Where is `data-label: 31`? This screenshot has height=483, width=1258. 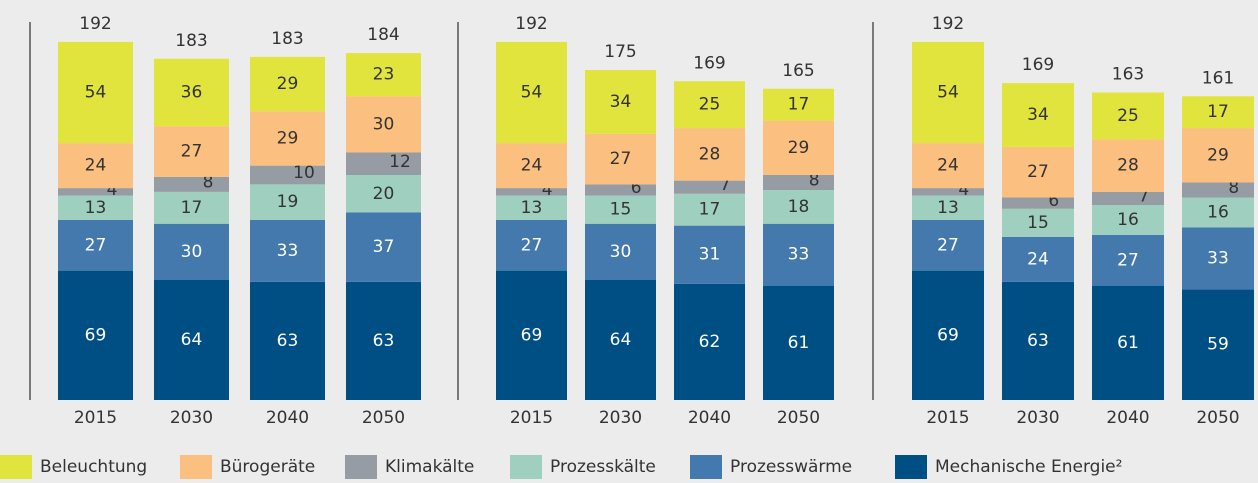
data-label: 31 is located at coordinates (710, 255).